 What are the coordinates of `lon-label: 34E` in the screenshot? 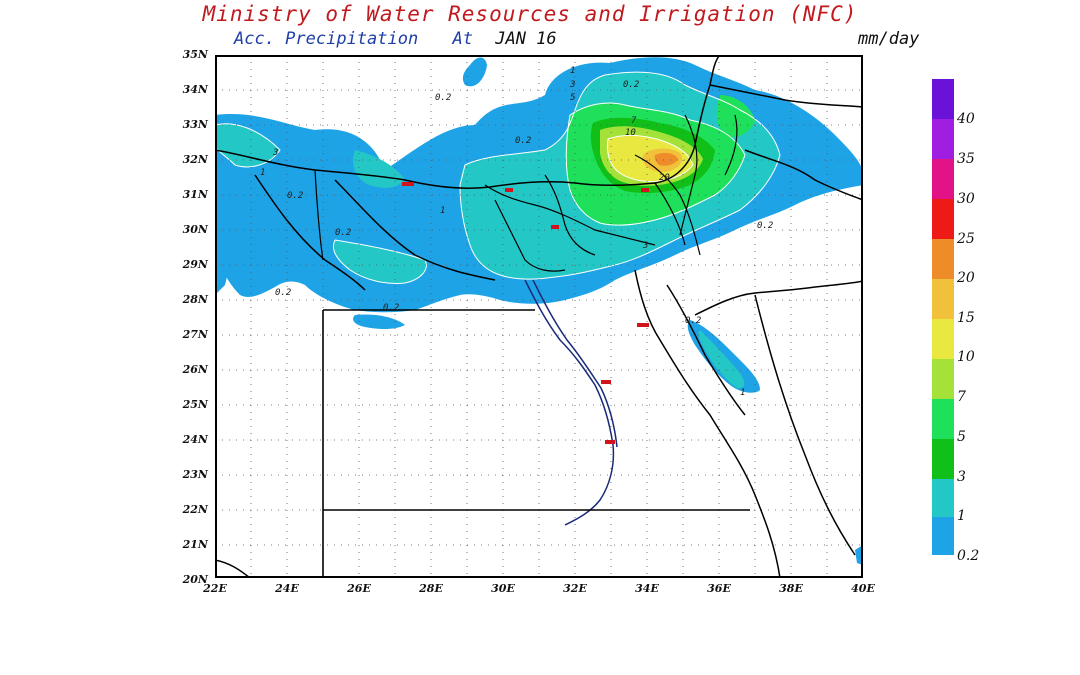 It's located at (647, 588).